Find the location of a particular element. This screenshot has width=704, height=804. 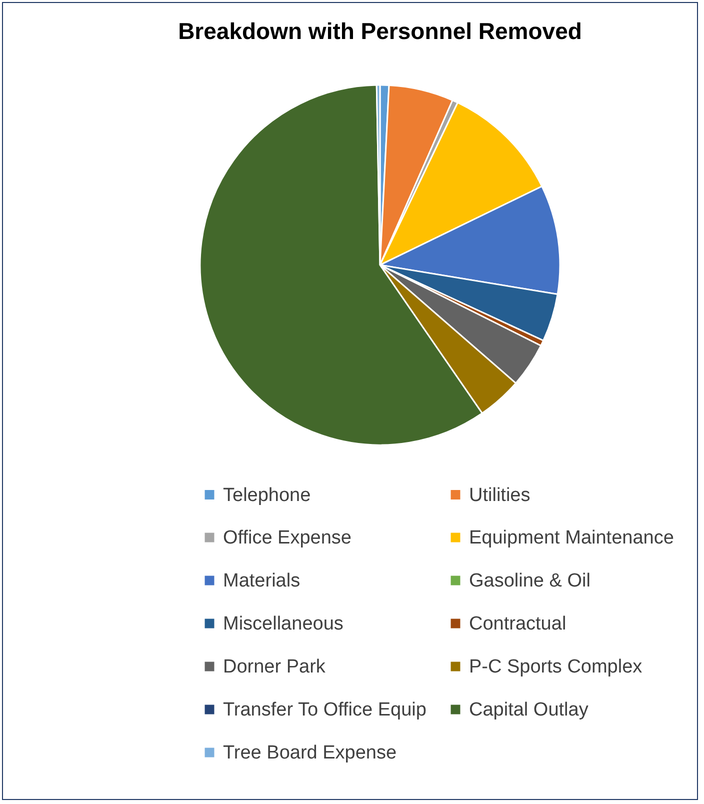

legend-label: Gasoline & Oil is located at coordinates (529, 581).